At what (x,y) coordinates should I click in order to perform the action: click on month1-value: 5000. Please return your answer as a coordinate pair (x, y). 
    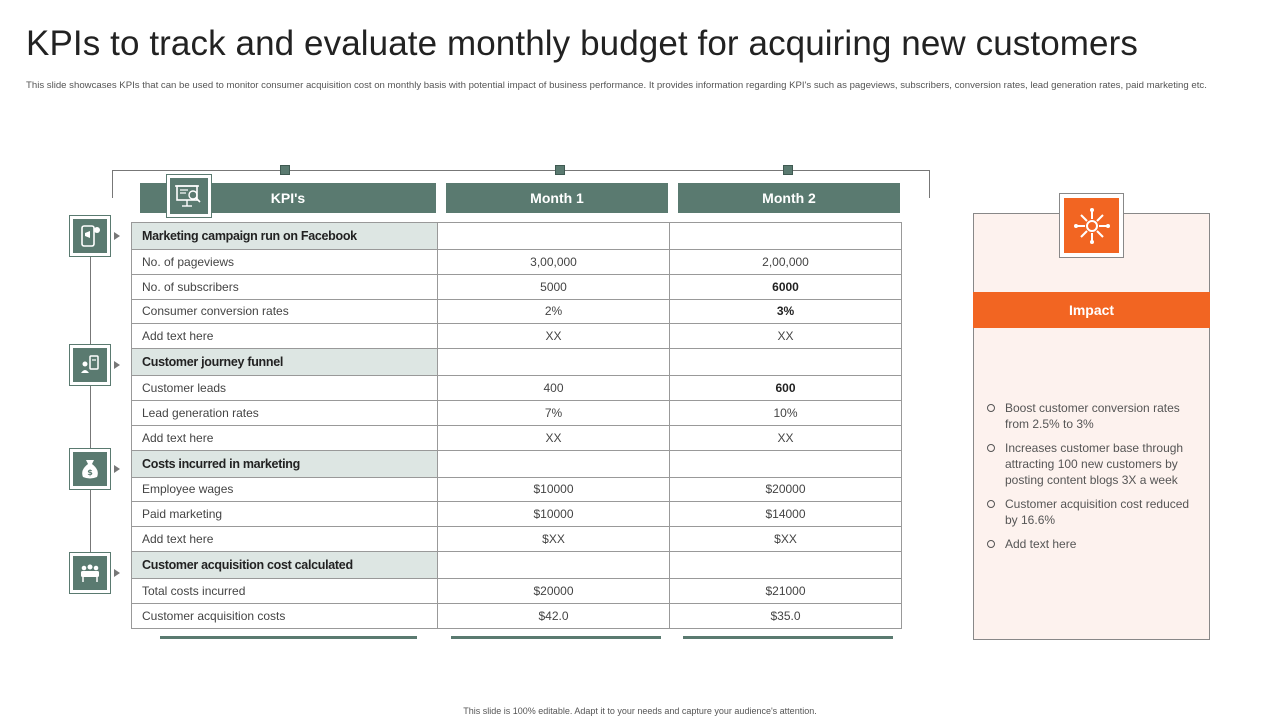
    Looking at the image, I should click on (553, 286).